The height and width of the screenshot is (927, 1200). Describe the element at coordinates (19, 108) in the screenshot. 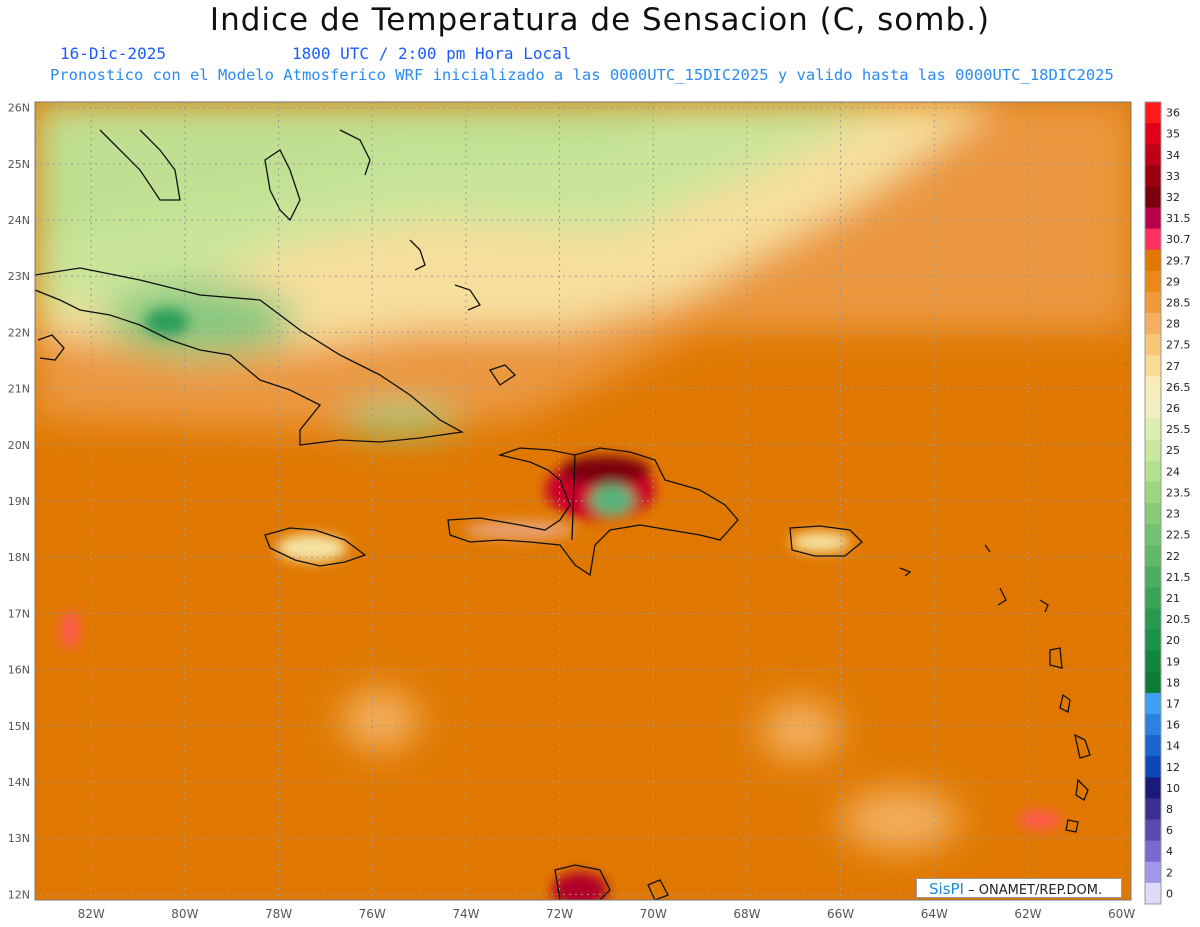

I see `lat-tick-label: 26N` at that location.